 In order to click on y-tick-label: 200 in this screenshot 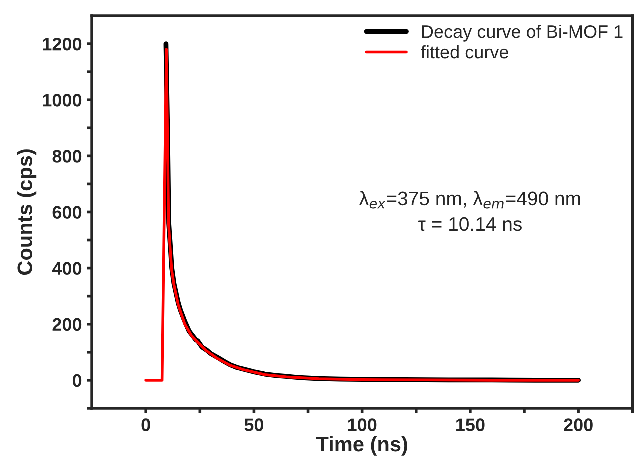, I will do `click(67, 325)`.